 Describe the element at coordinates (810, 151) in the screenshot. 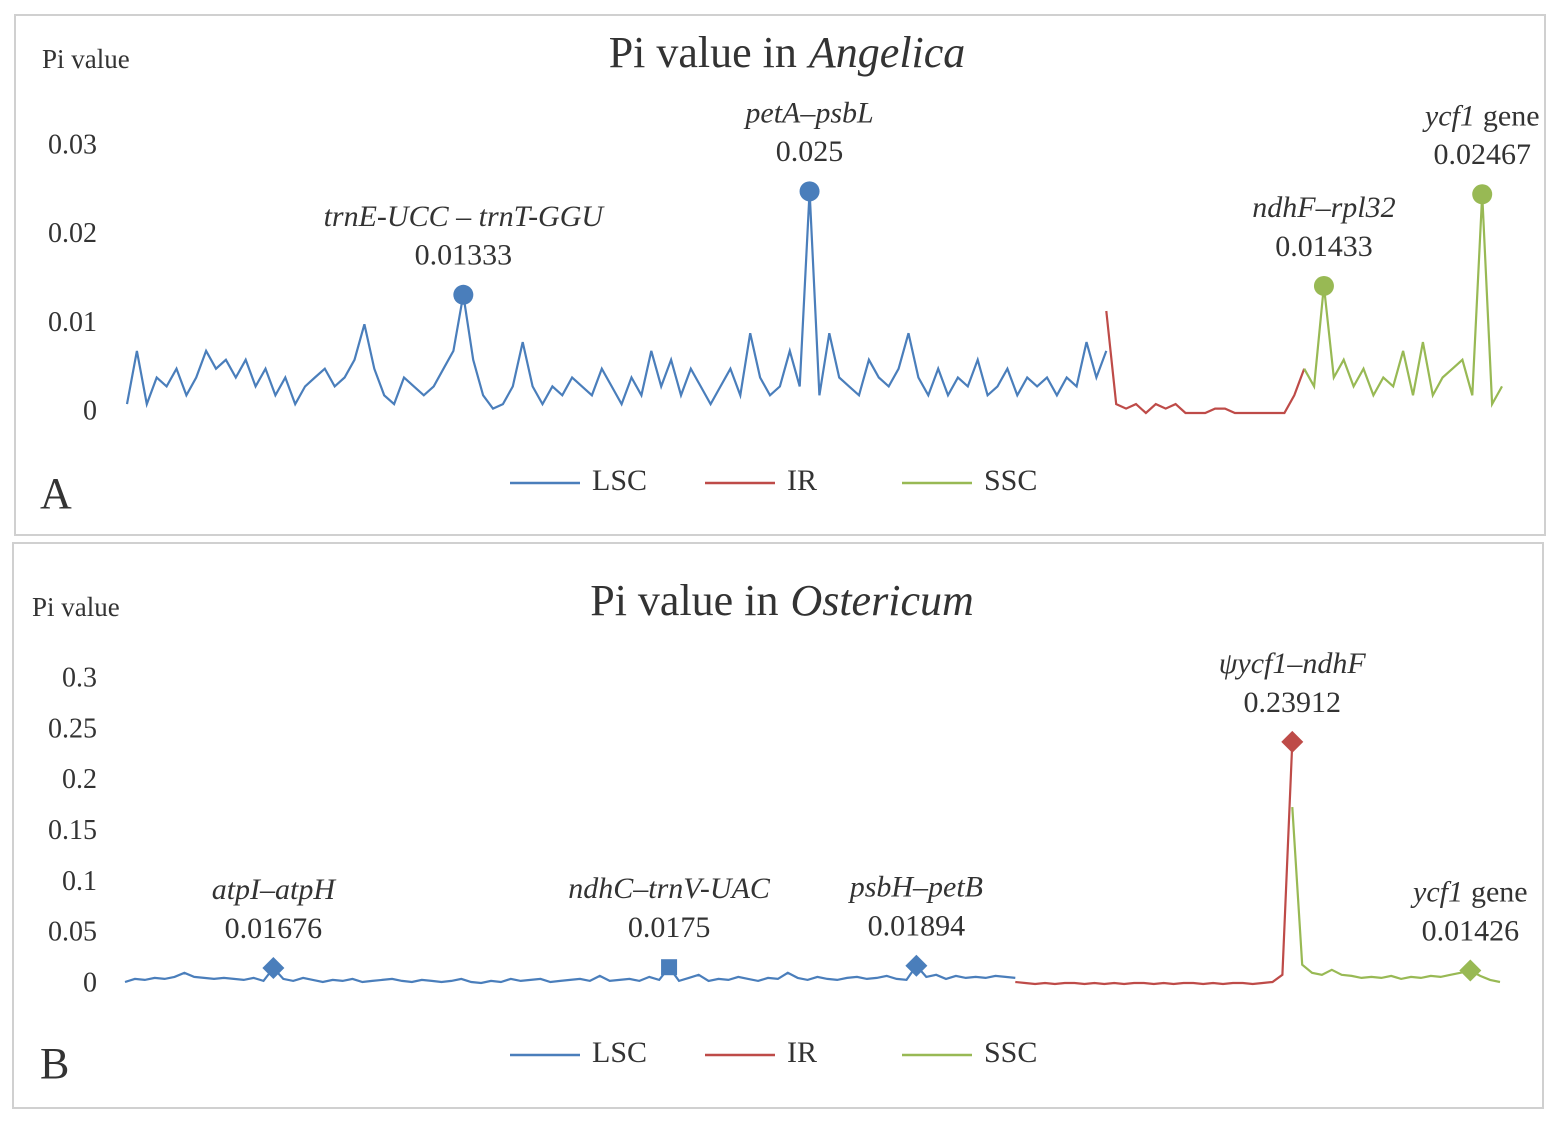

I see `annotation-value: 0.025` at that location.